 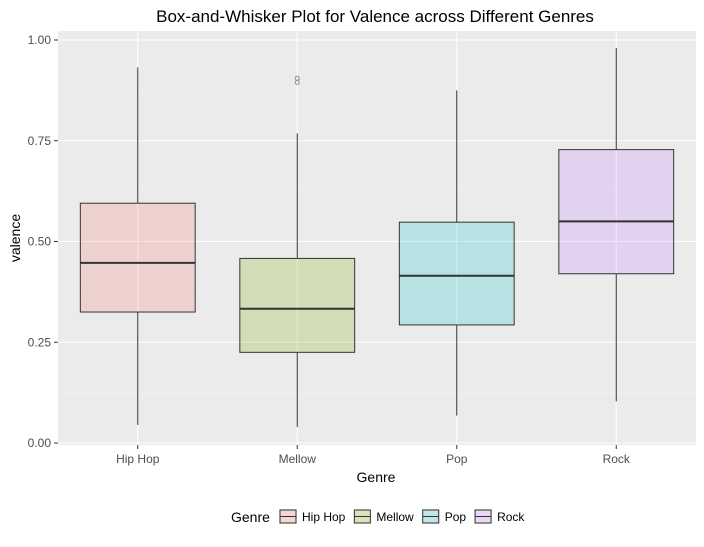 I want to click on x-tick-label: Rock, so click(x=617, y=459).